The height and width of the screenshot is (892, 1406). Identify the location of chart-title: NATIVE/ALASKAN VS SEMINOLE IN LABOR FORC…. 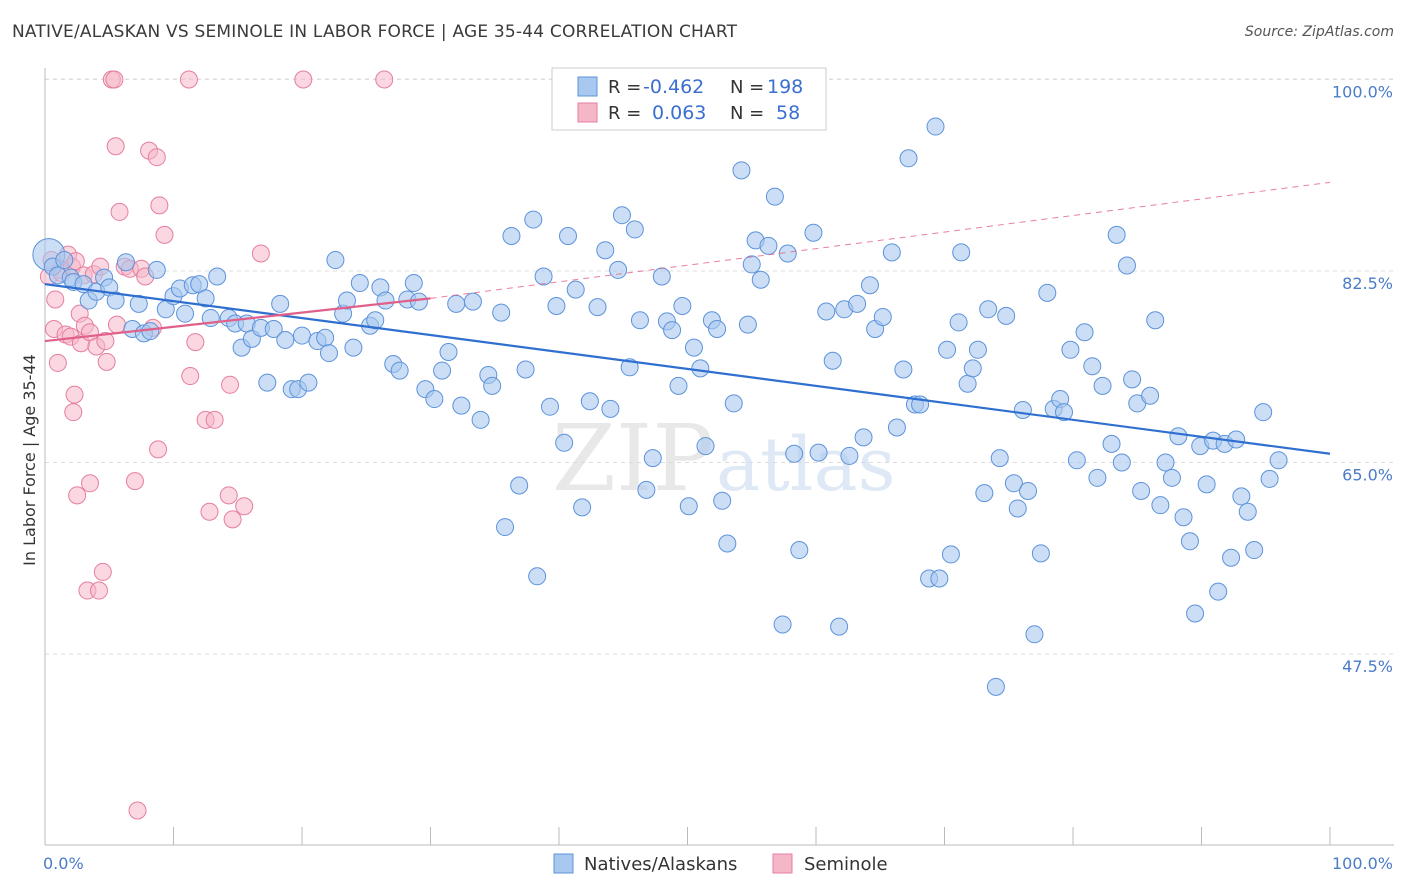
(375, 32).